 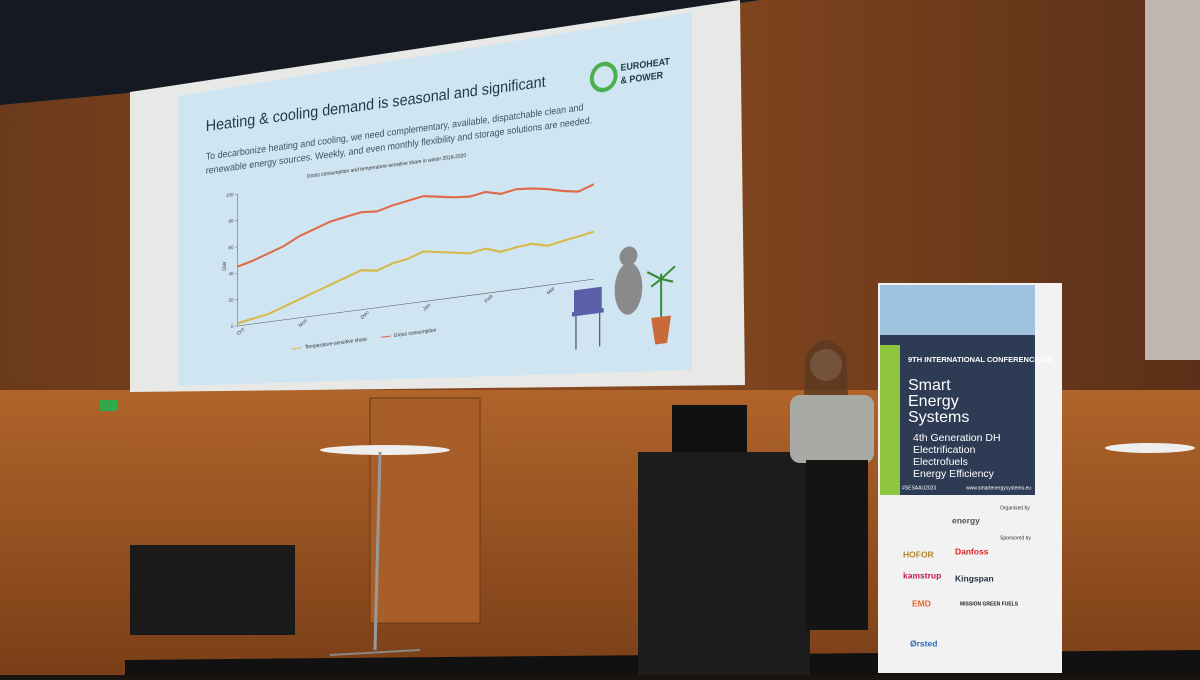 I want to click on banner-text-line: 9TH INTERNATIONAL CONFERENCE ON, so click(x=980, y=359).